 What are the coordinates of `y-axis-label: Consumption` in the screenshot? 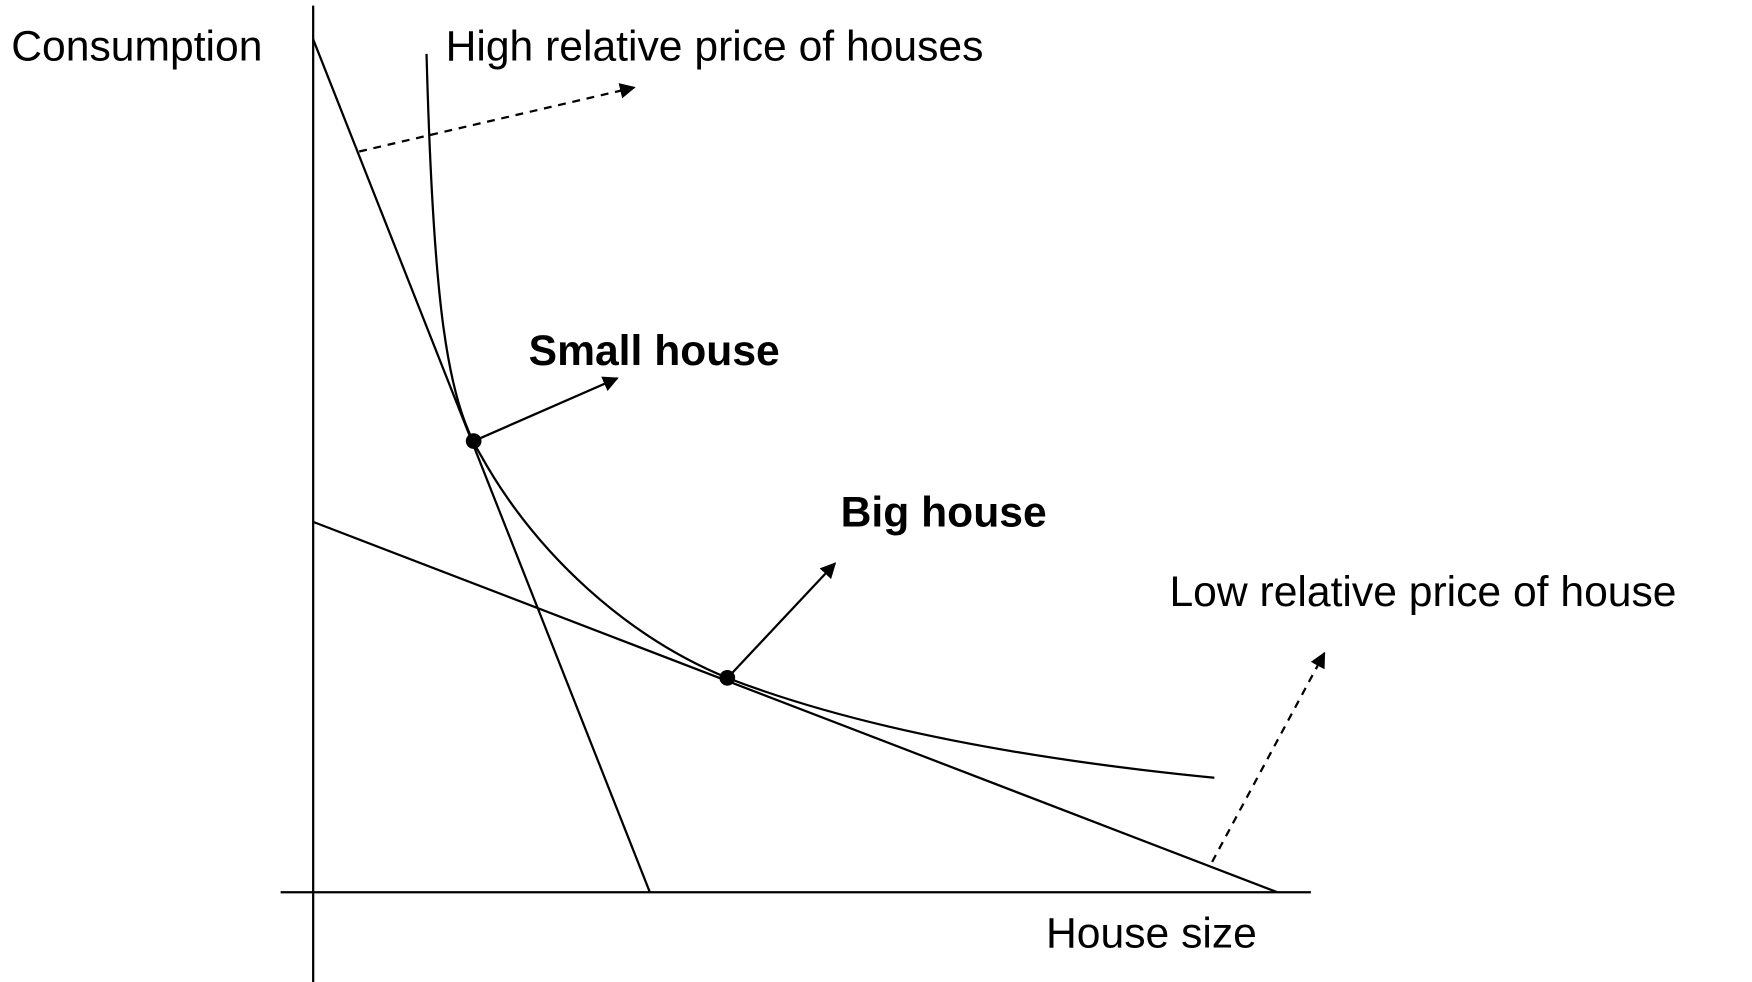 It's located at (136, 47).